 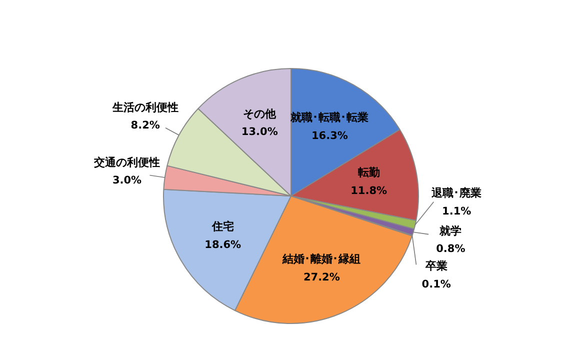 I want to click on slice-label: 就学, so click(x=450, y=231).